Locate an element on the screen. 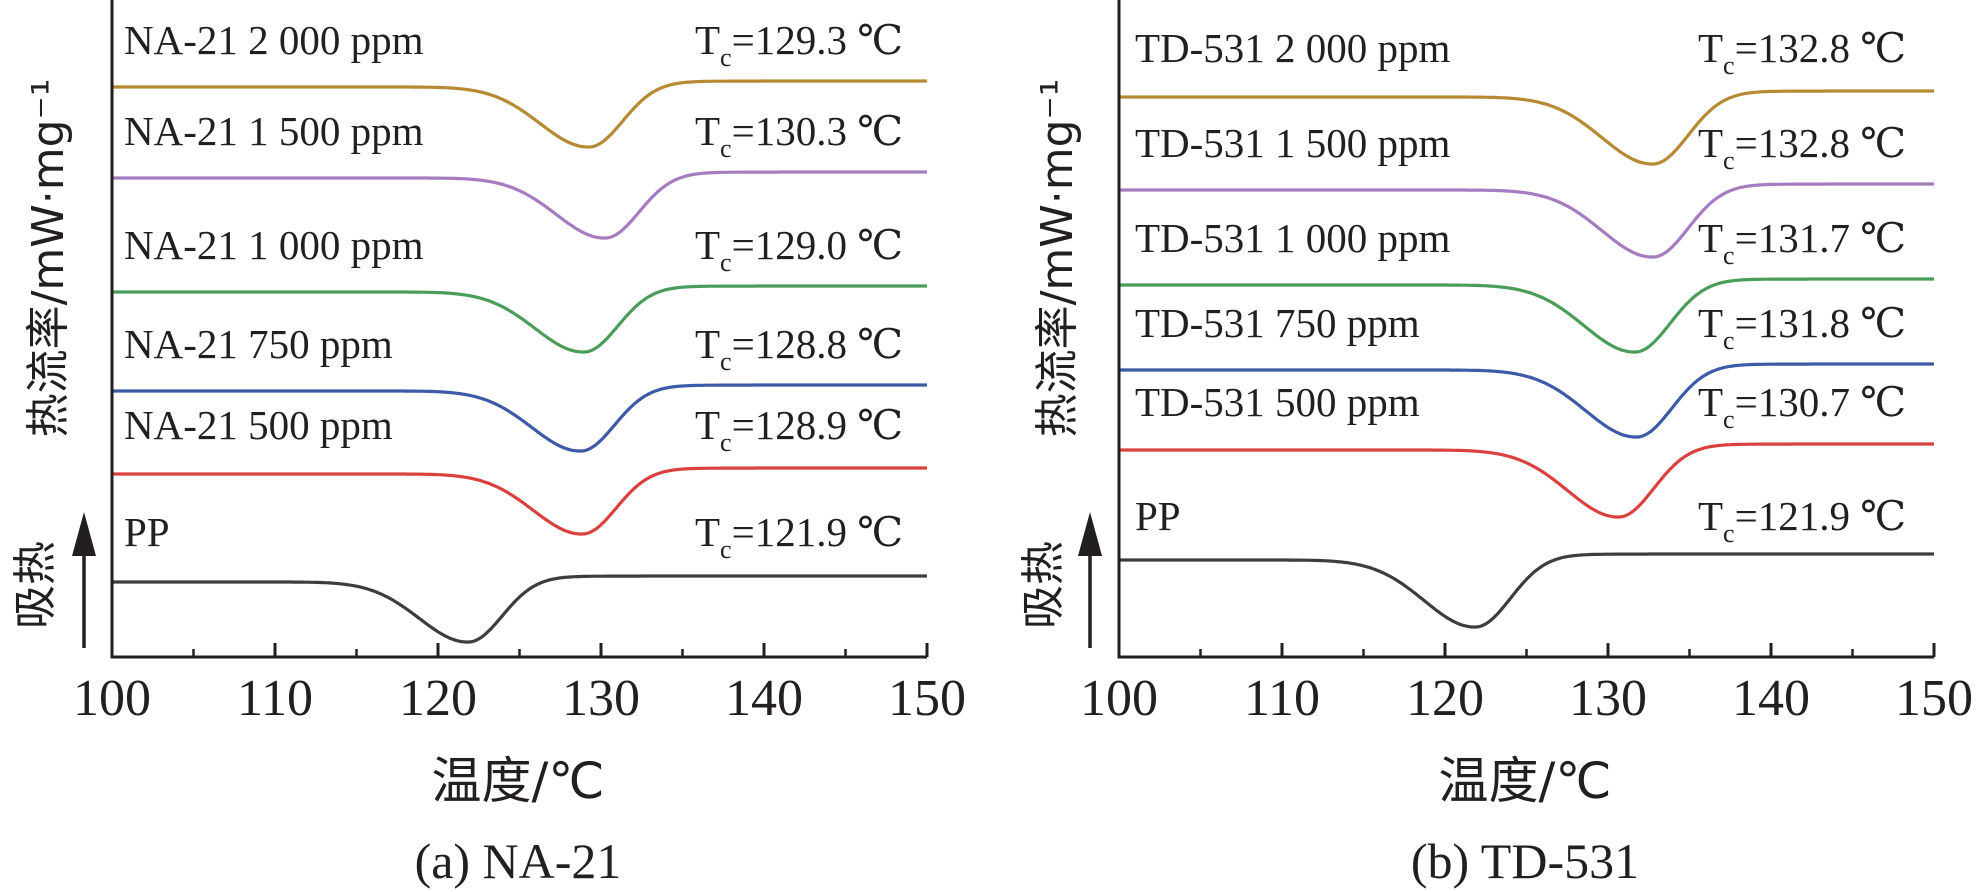 The image size is (1978, 892). panel-b-tc-label-5: Tc=132.8 ℃ is located at coordinates (1802, 52).